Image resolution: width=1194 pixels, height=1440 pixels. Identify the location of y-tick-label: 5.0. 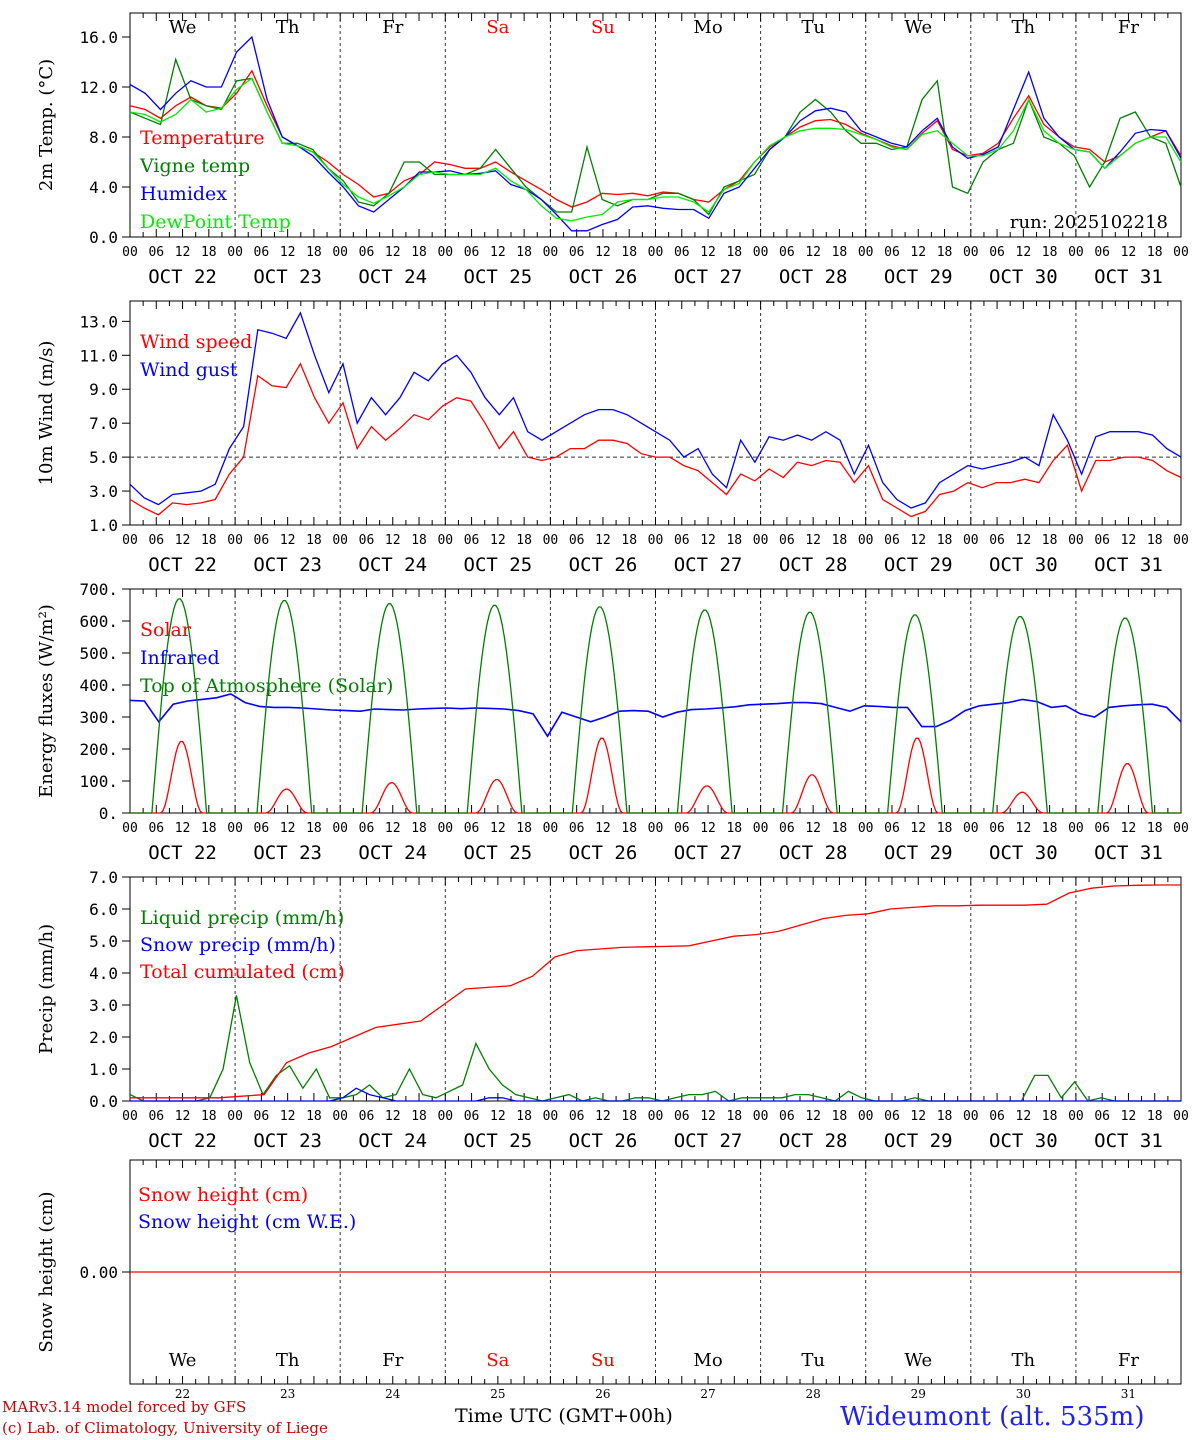
(103, 941).